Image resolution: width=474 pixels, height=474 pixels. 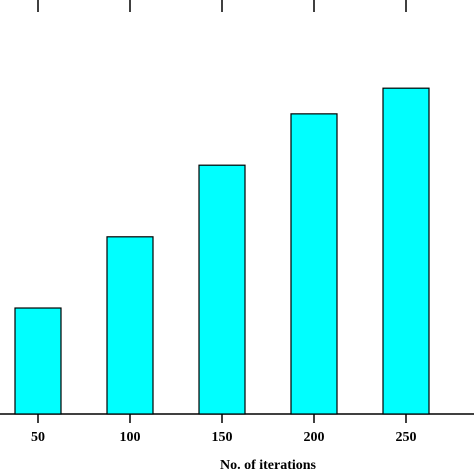 What do you see at coordinates (38, 437) in the screenshot?
I see `x-tick-label: 50` at bounding box center [38, 437].